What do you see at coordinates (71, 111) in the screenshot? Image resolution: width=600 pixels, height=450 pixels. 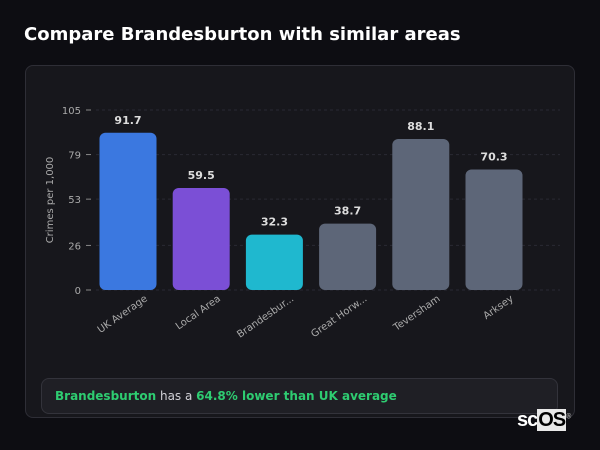 I see `y-tick-label: 105` at bounding box center [71, 111].